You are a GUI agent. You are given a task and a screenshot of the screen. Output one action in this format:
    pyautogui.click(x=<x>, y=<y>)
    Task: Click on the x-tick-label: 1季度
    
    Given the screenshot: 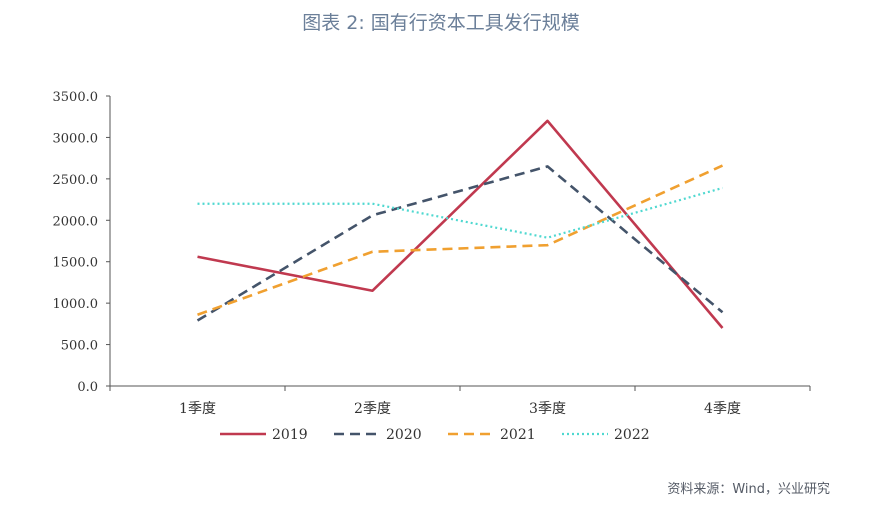 What is the action you would take?
    pyautogui.click(x=197, y=409)
    